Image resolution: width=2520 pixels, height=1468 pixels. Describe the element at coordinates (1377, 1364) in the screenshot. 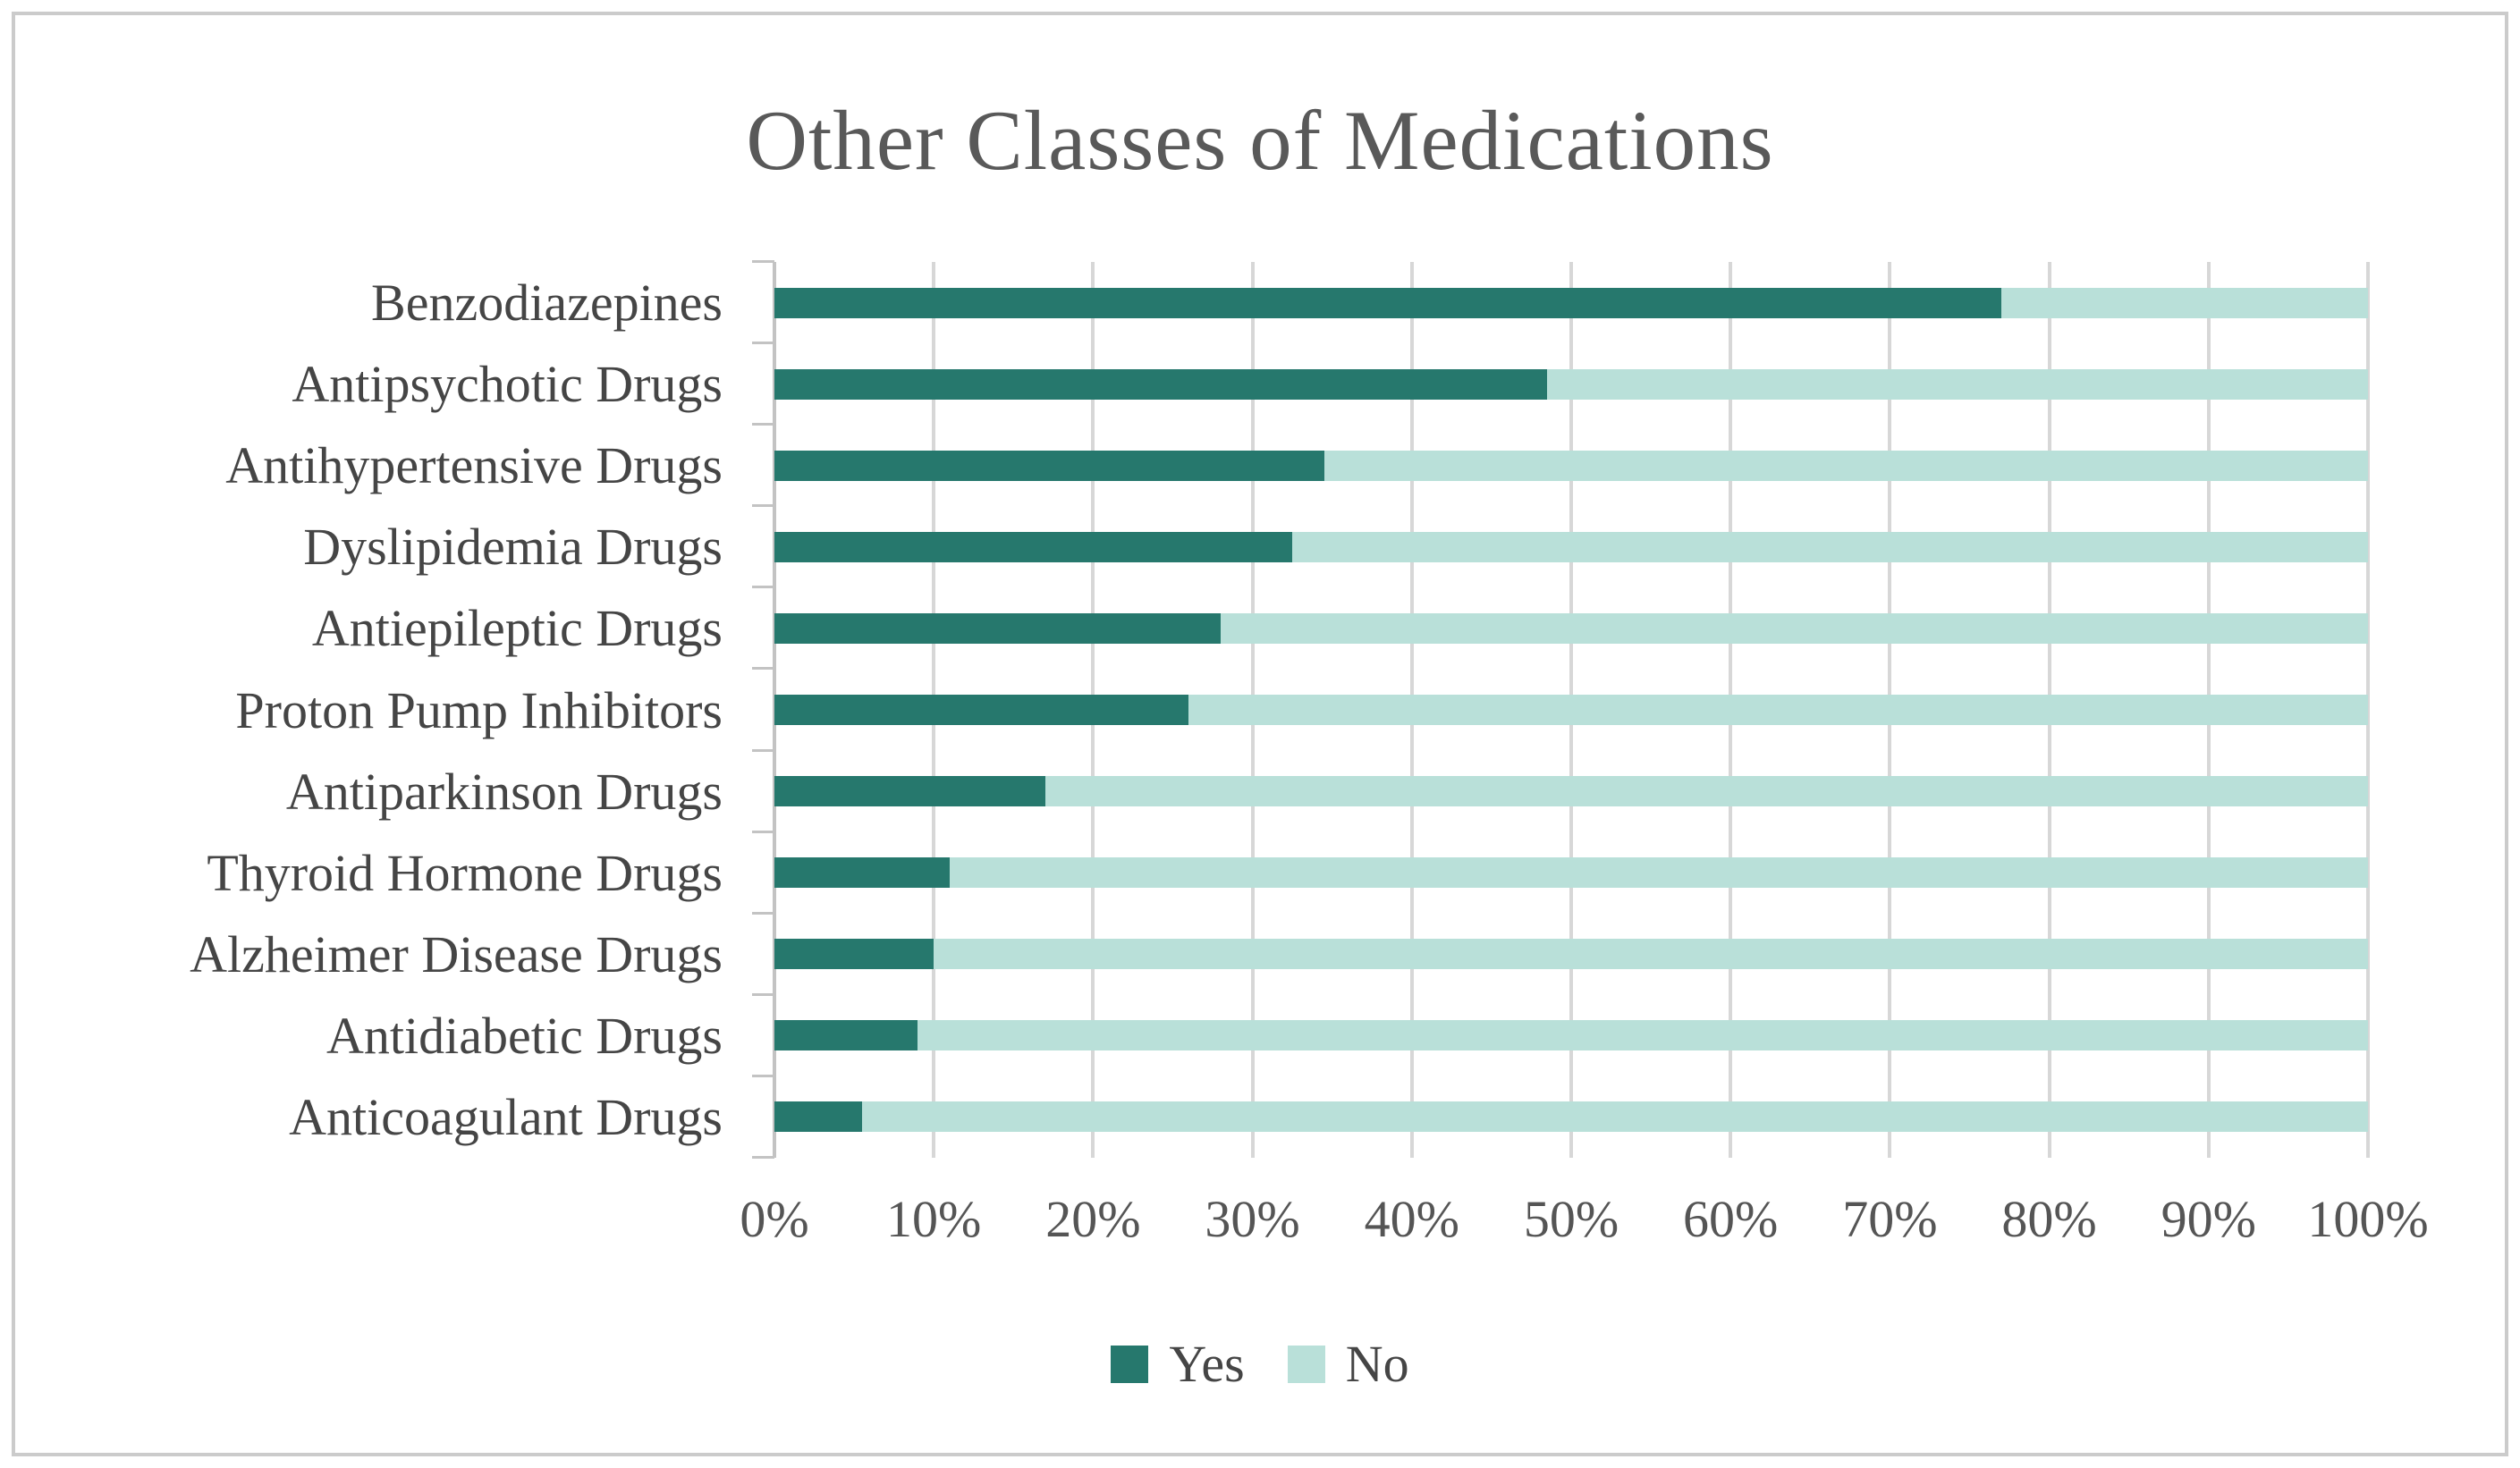

I see `legend-label: No` at that location.